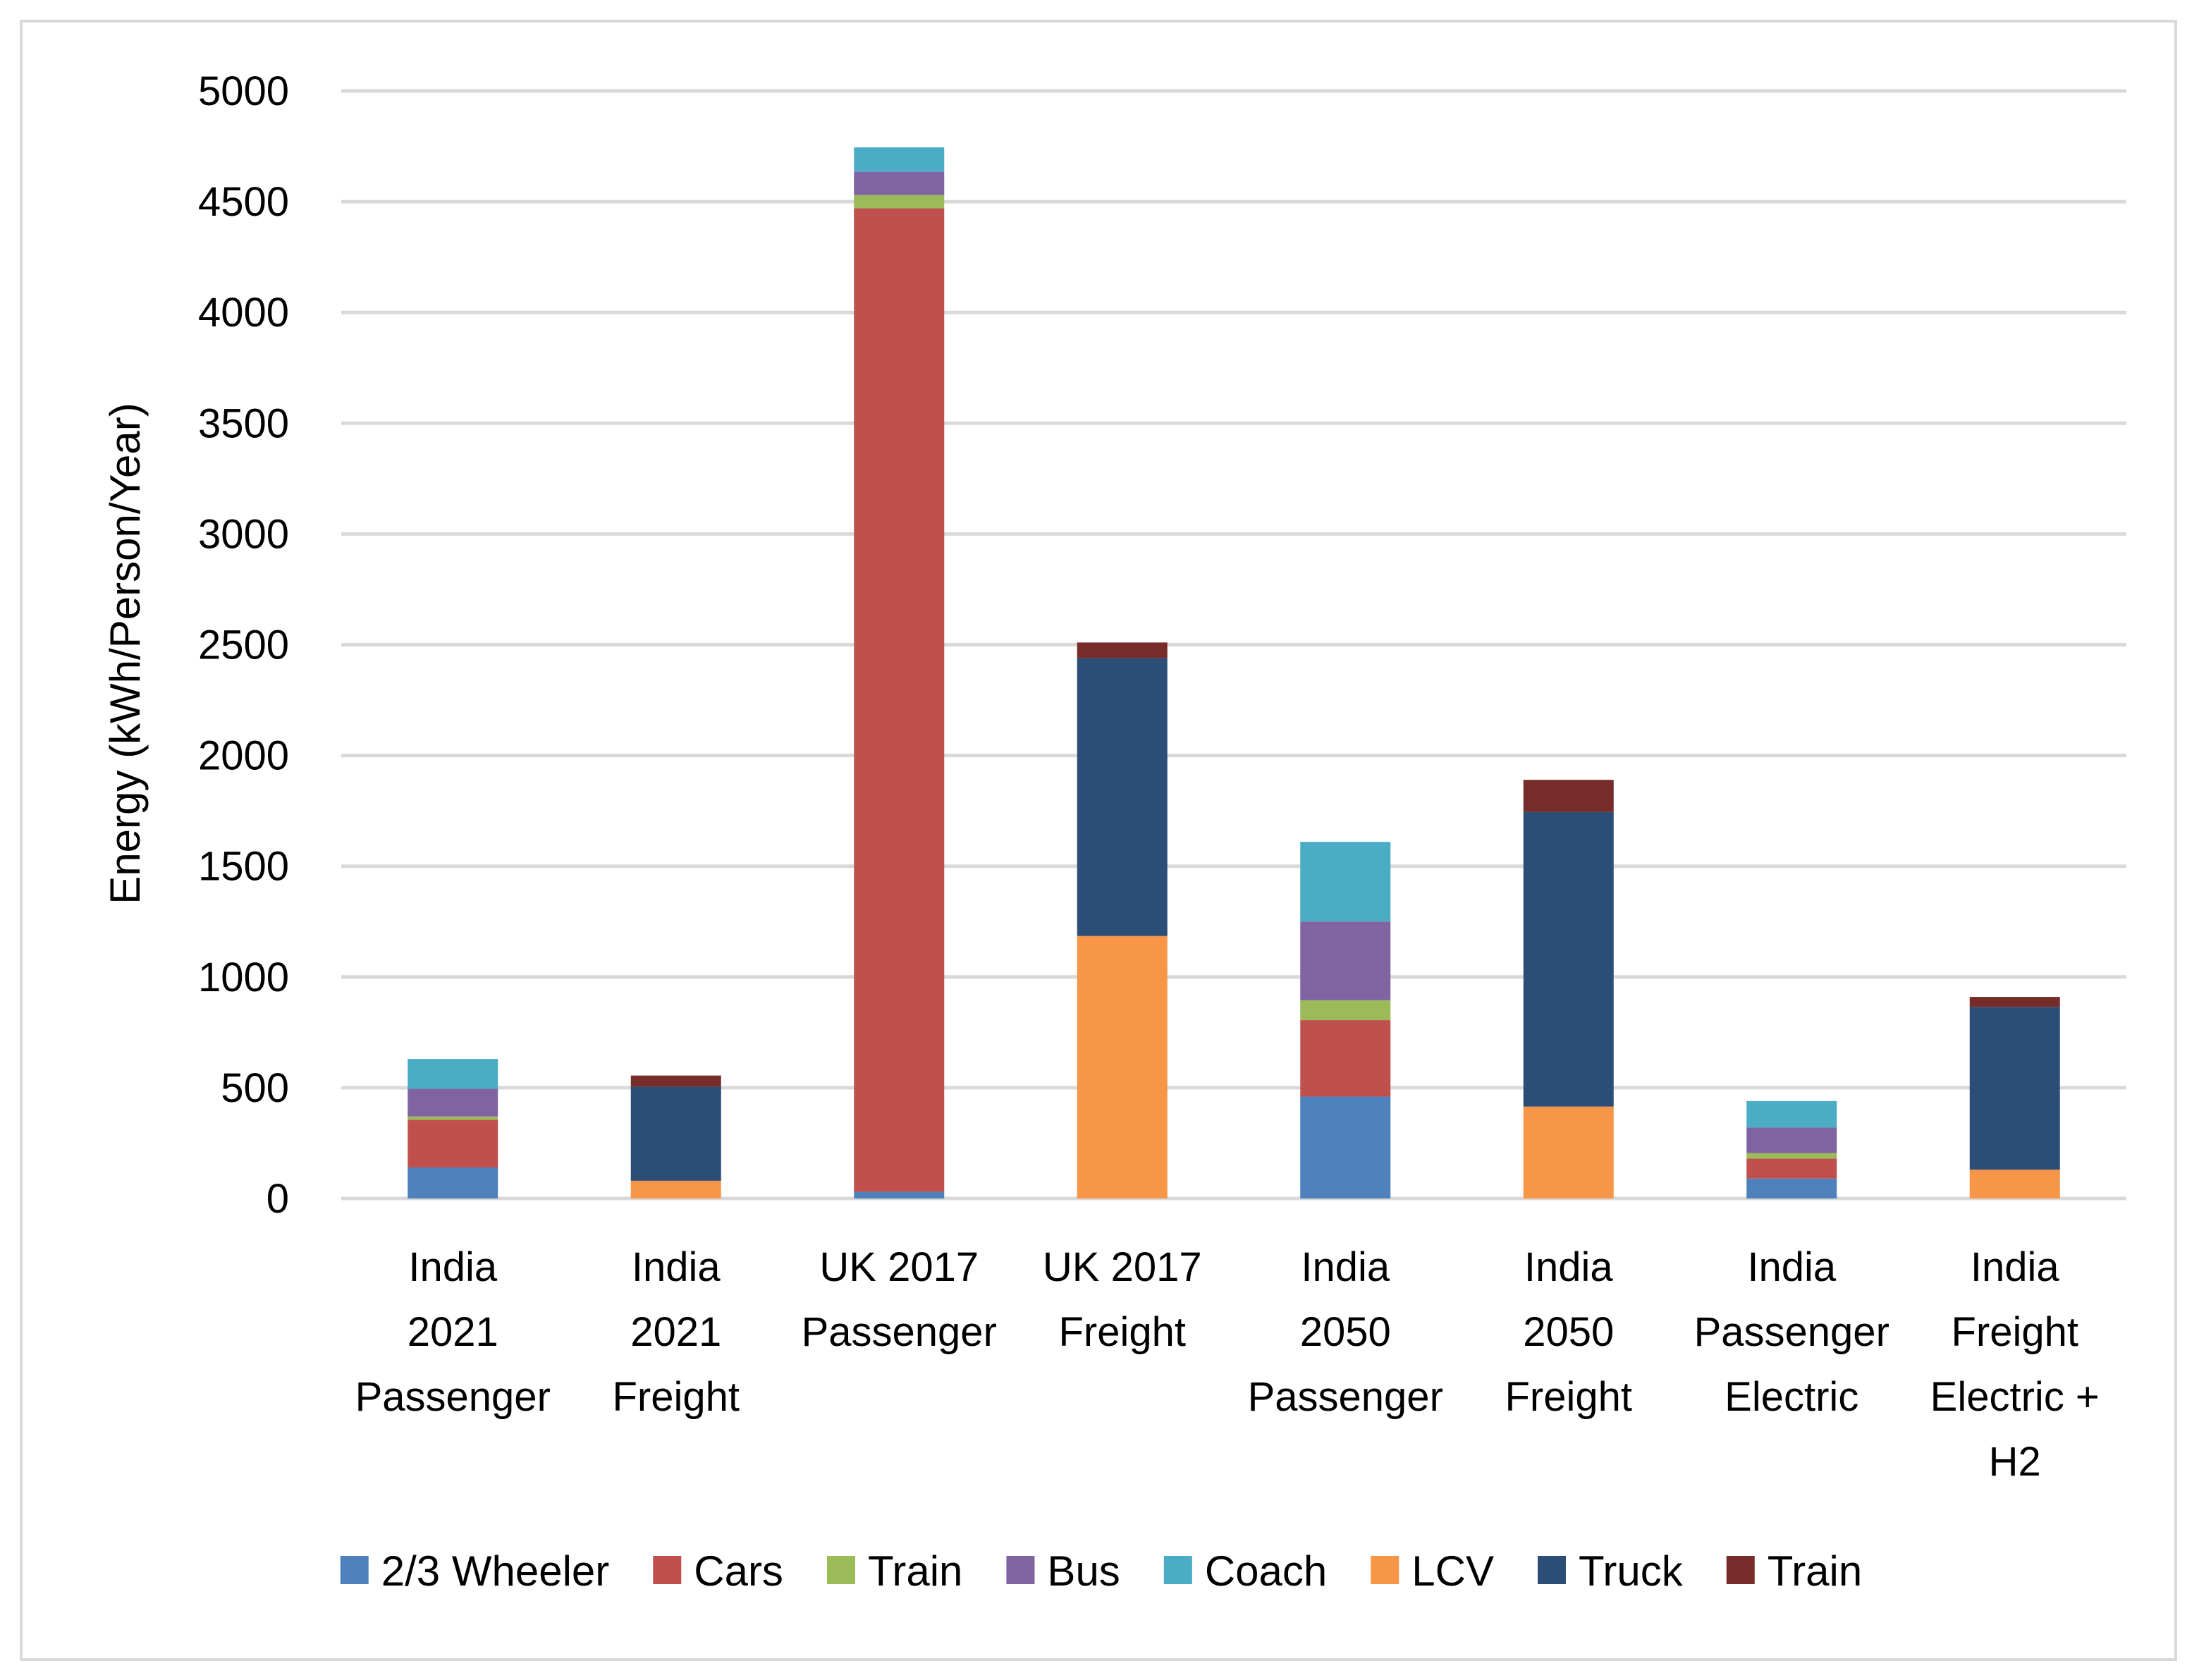 The image size is (2199, 1680). What do you see at coordinates (1791, 1397) in the screenshot?
I see `x-category-label: Electric` at bounding box center [1791, 1397].